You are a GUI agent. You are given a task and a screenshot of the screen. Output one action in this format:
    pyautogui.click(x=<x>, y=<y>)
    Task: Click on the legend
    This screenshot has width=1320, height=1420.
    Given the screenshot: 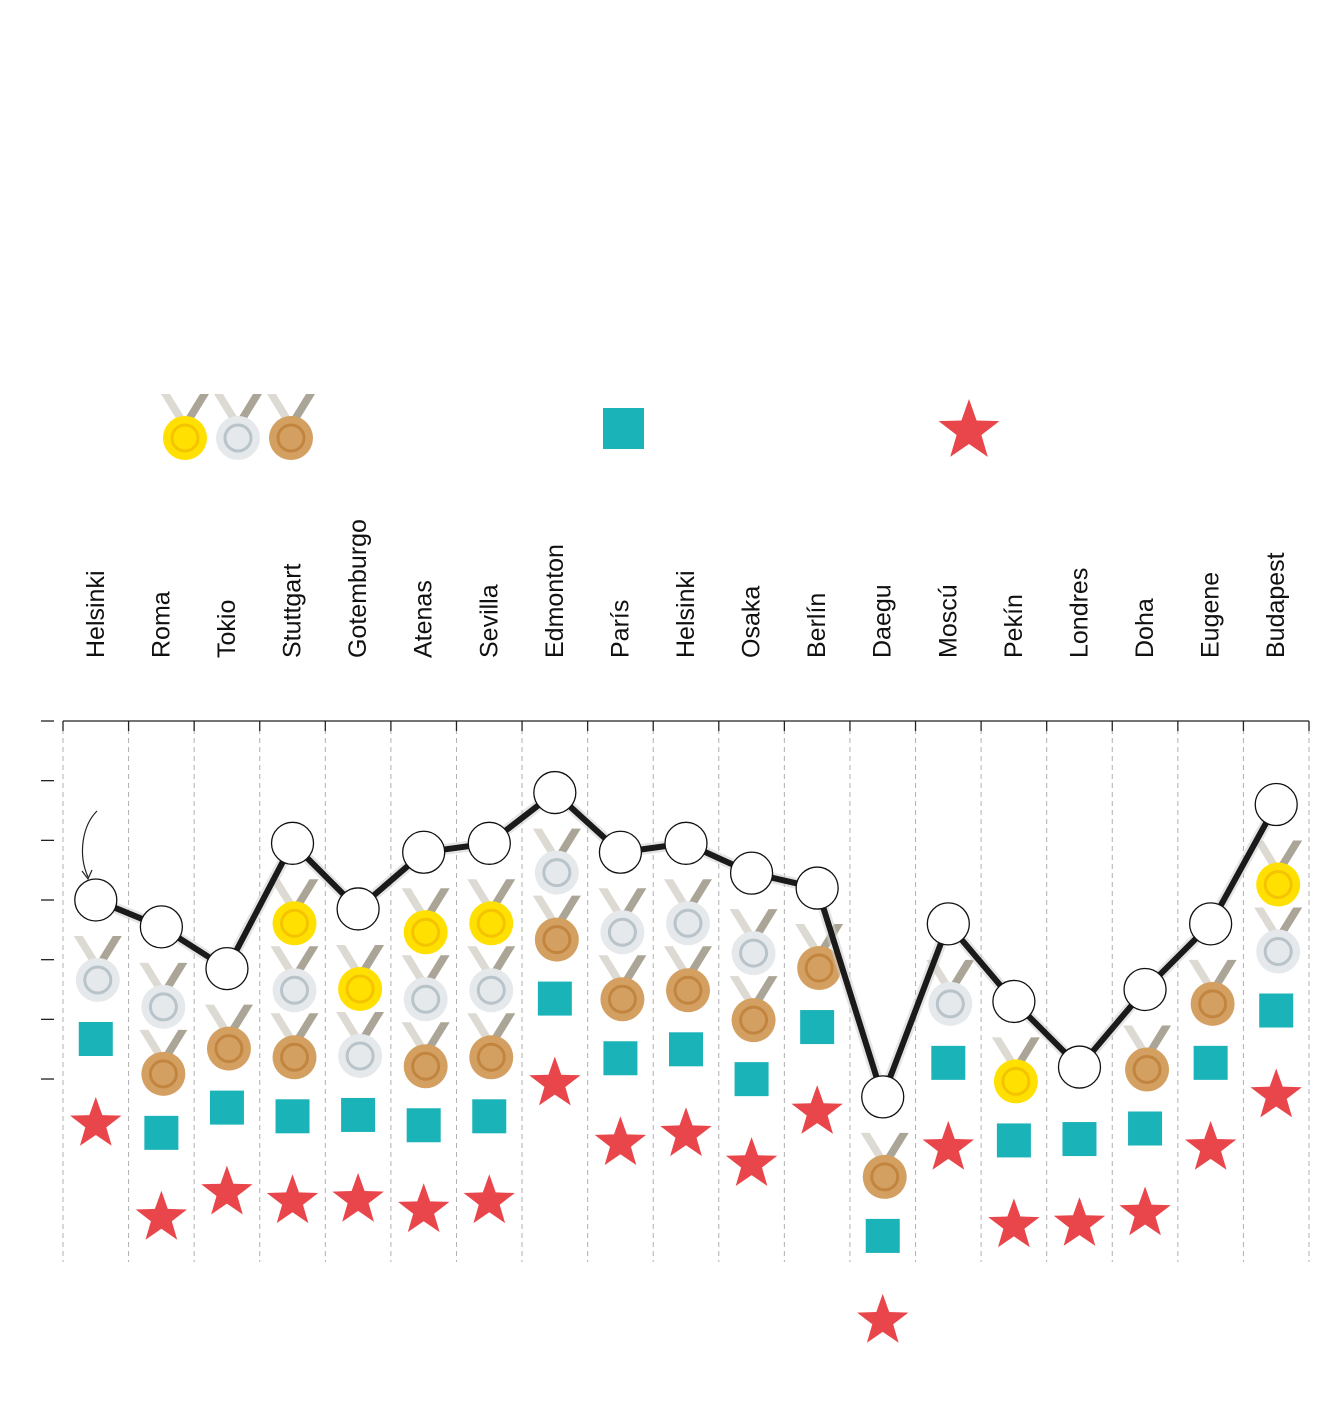 What is the action you would take?
    pyautogui.click(x=580, y=427)
    